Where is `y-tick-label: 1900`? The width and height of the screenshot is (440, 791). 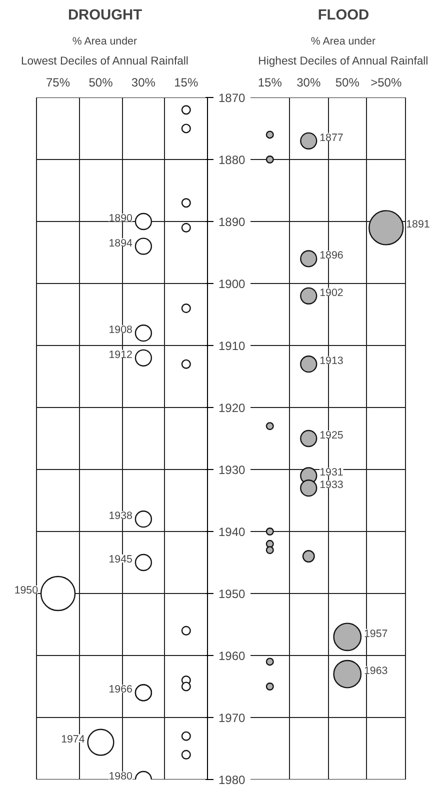 y-tick-label: 1900 is located at coordinates (232, 284).